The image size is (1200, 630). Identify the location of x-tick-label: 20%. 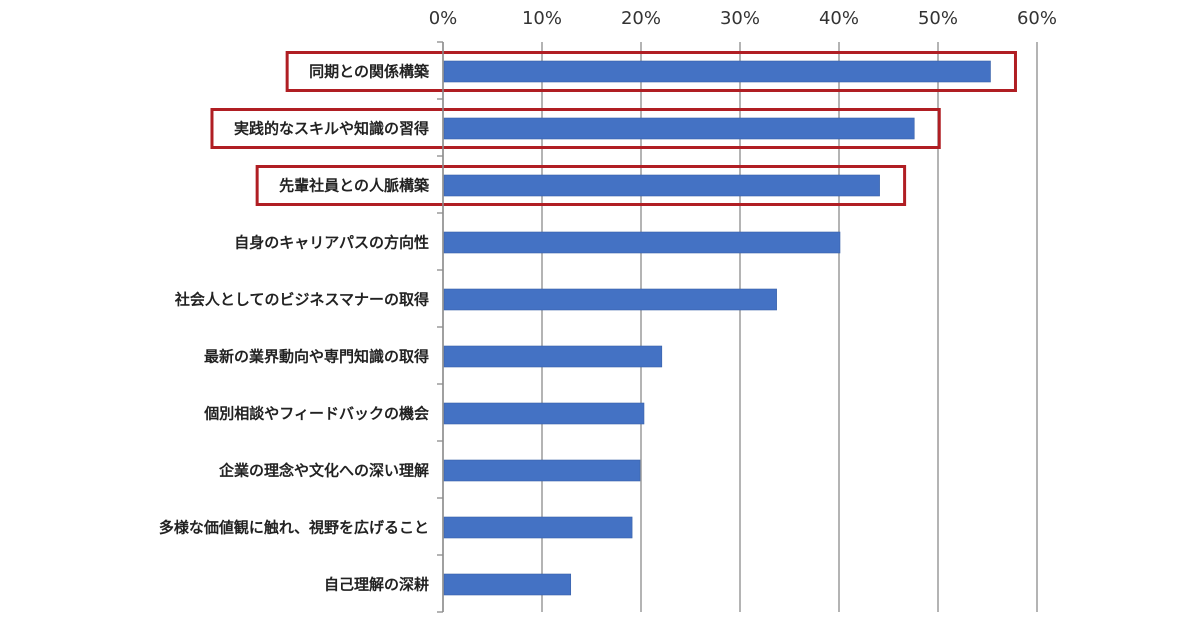
(641, 18).